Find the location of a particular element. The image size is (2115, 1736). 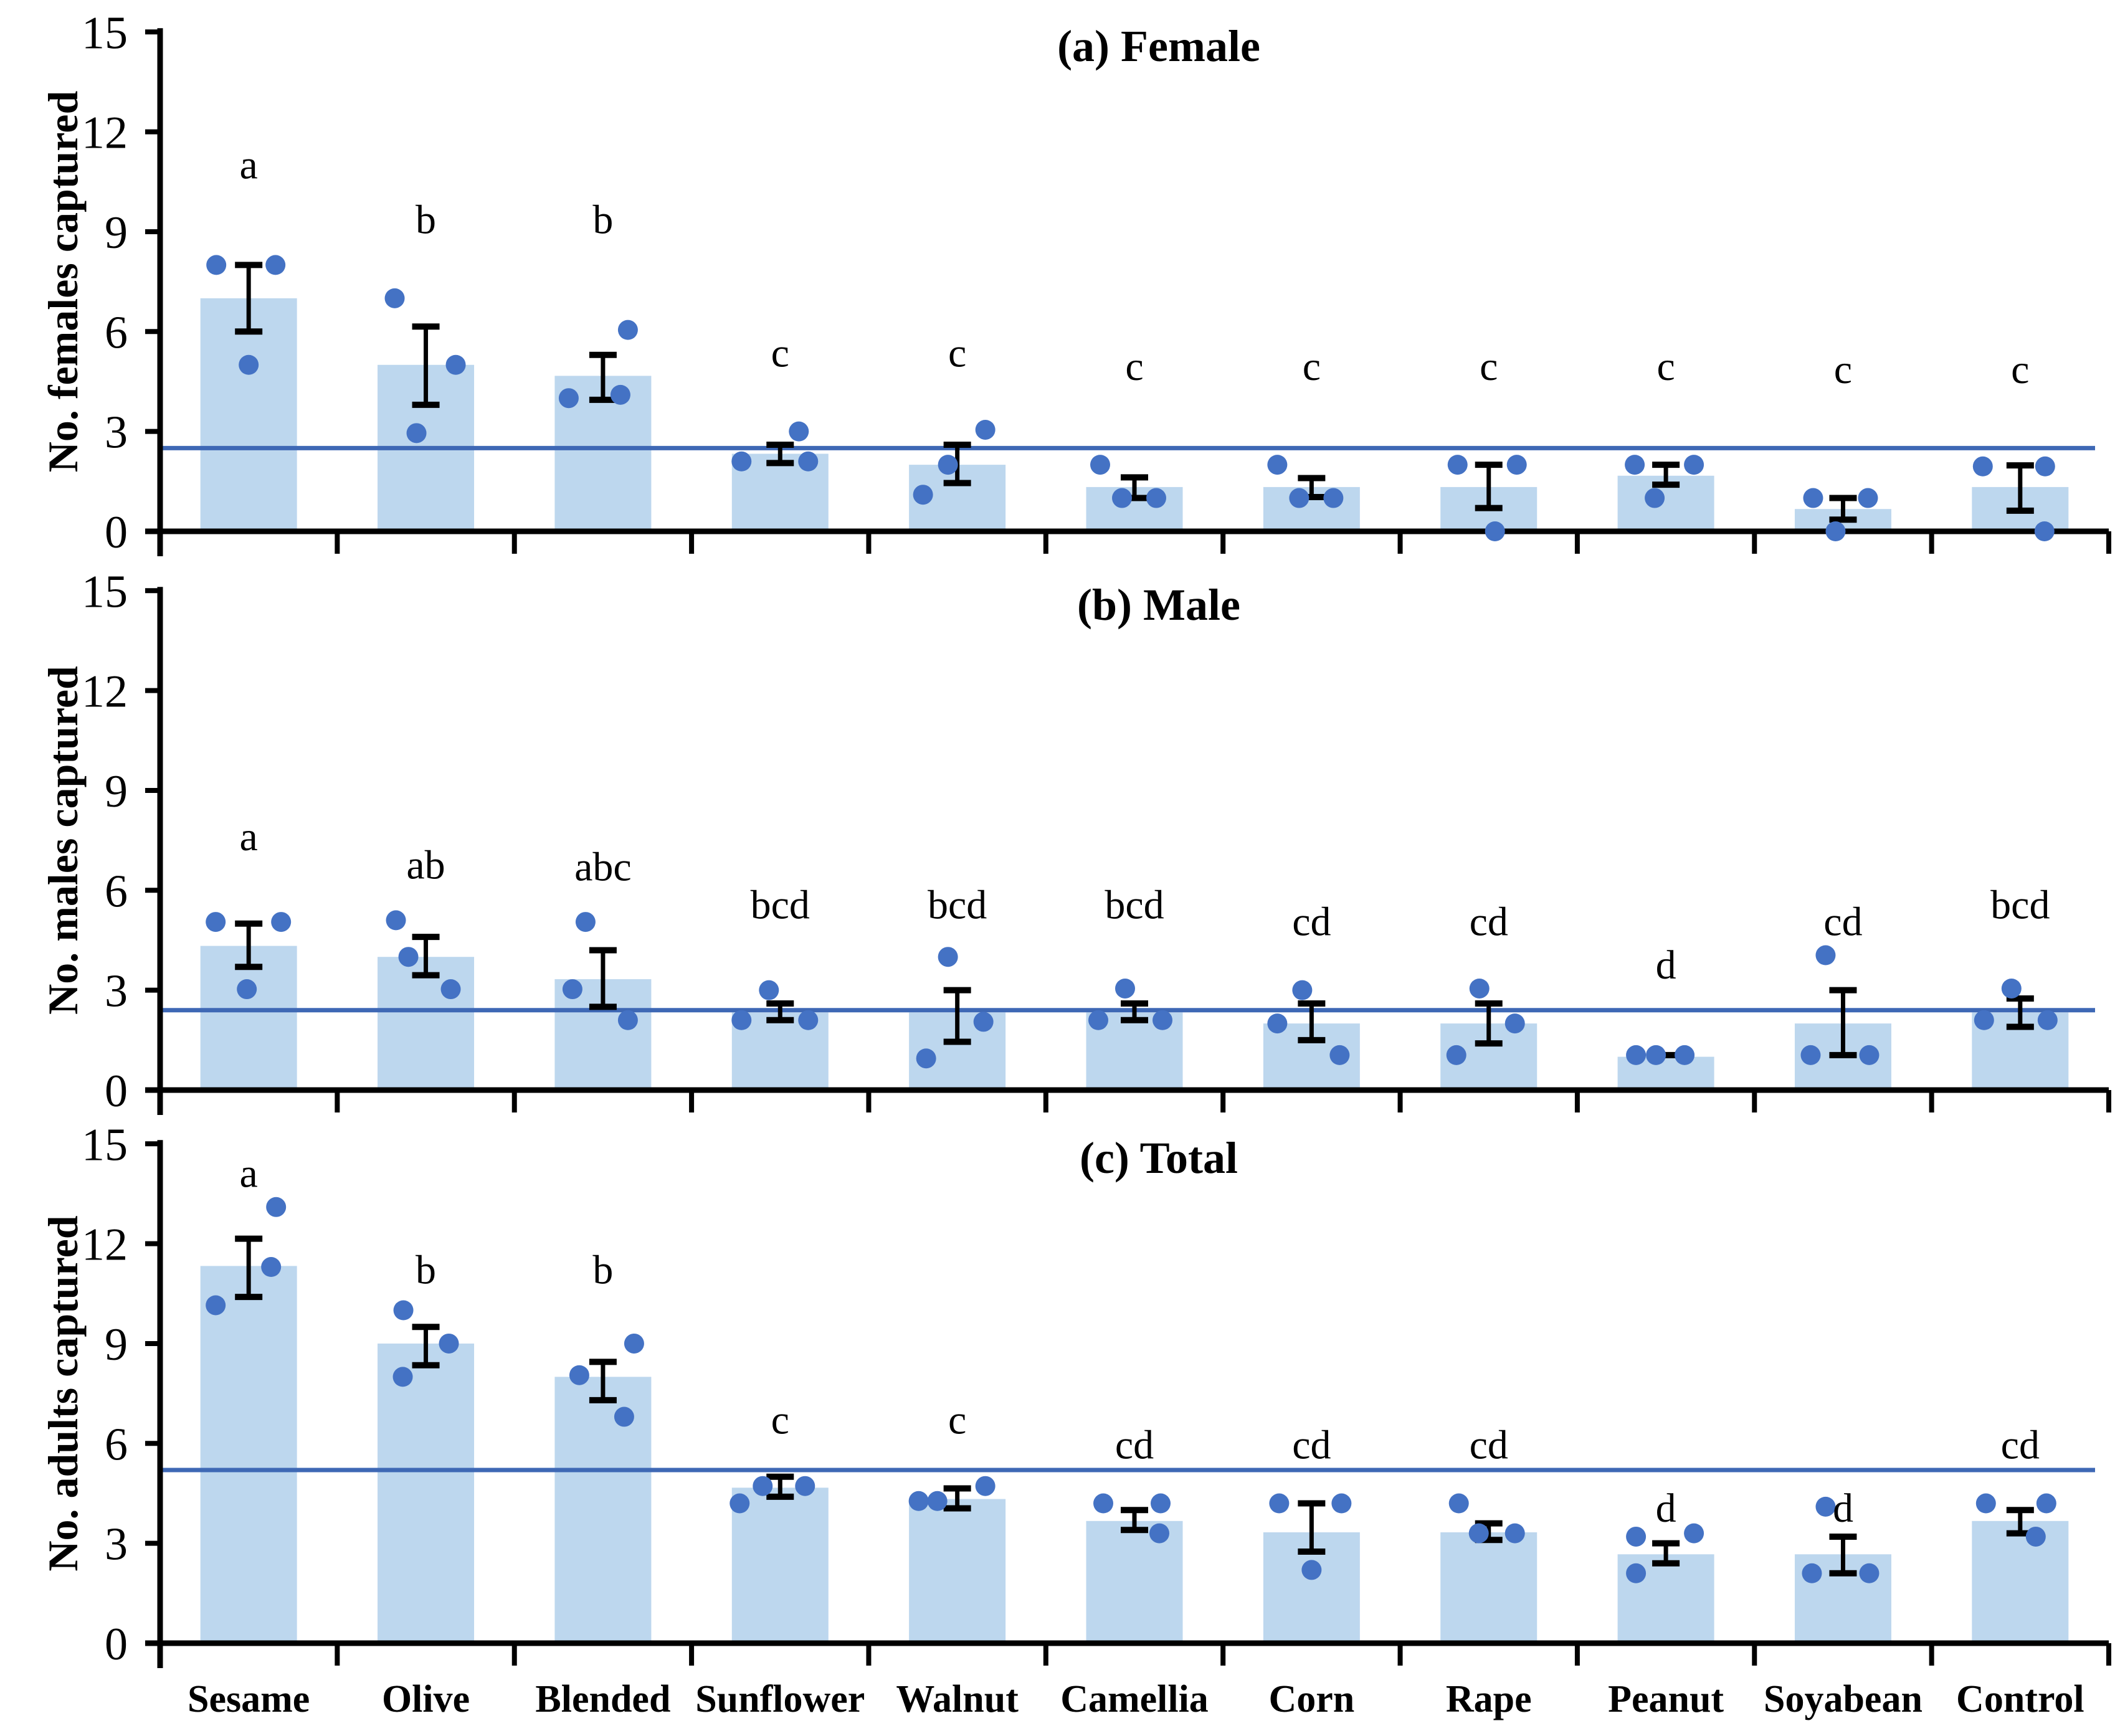

category-label: Blended is located at coordinates (602, 1699).